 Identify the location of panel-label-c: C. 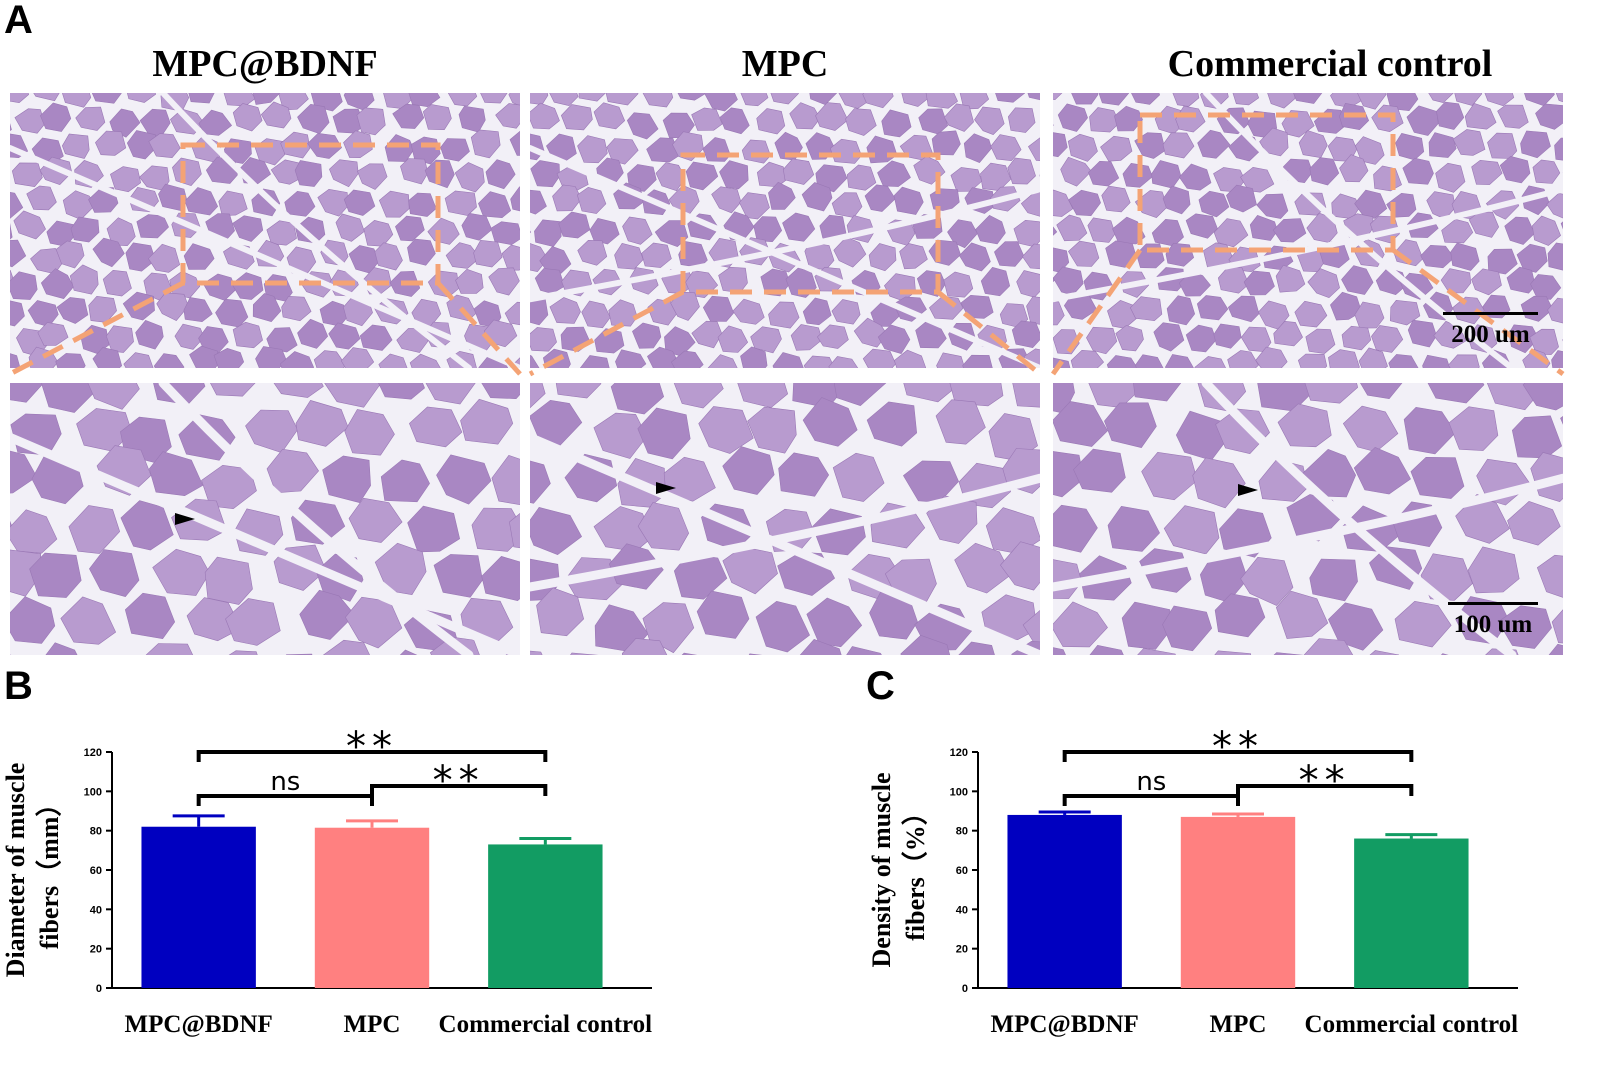
(880, 686).